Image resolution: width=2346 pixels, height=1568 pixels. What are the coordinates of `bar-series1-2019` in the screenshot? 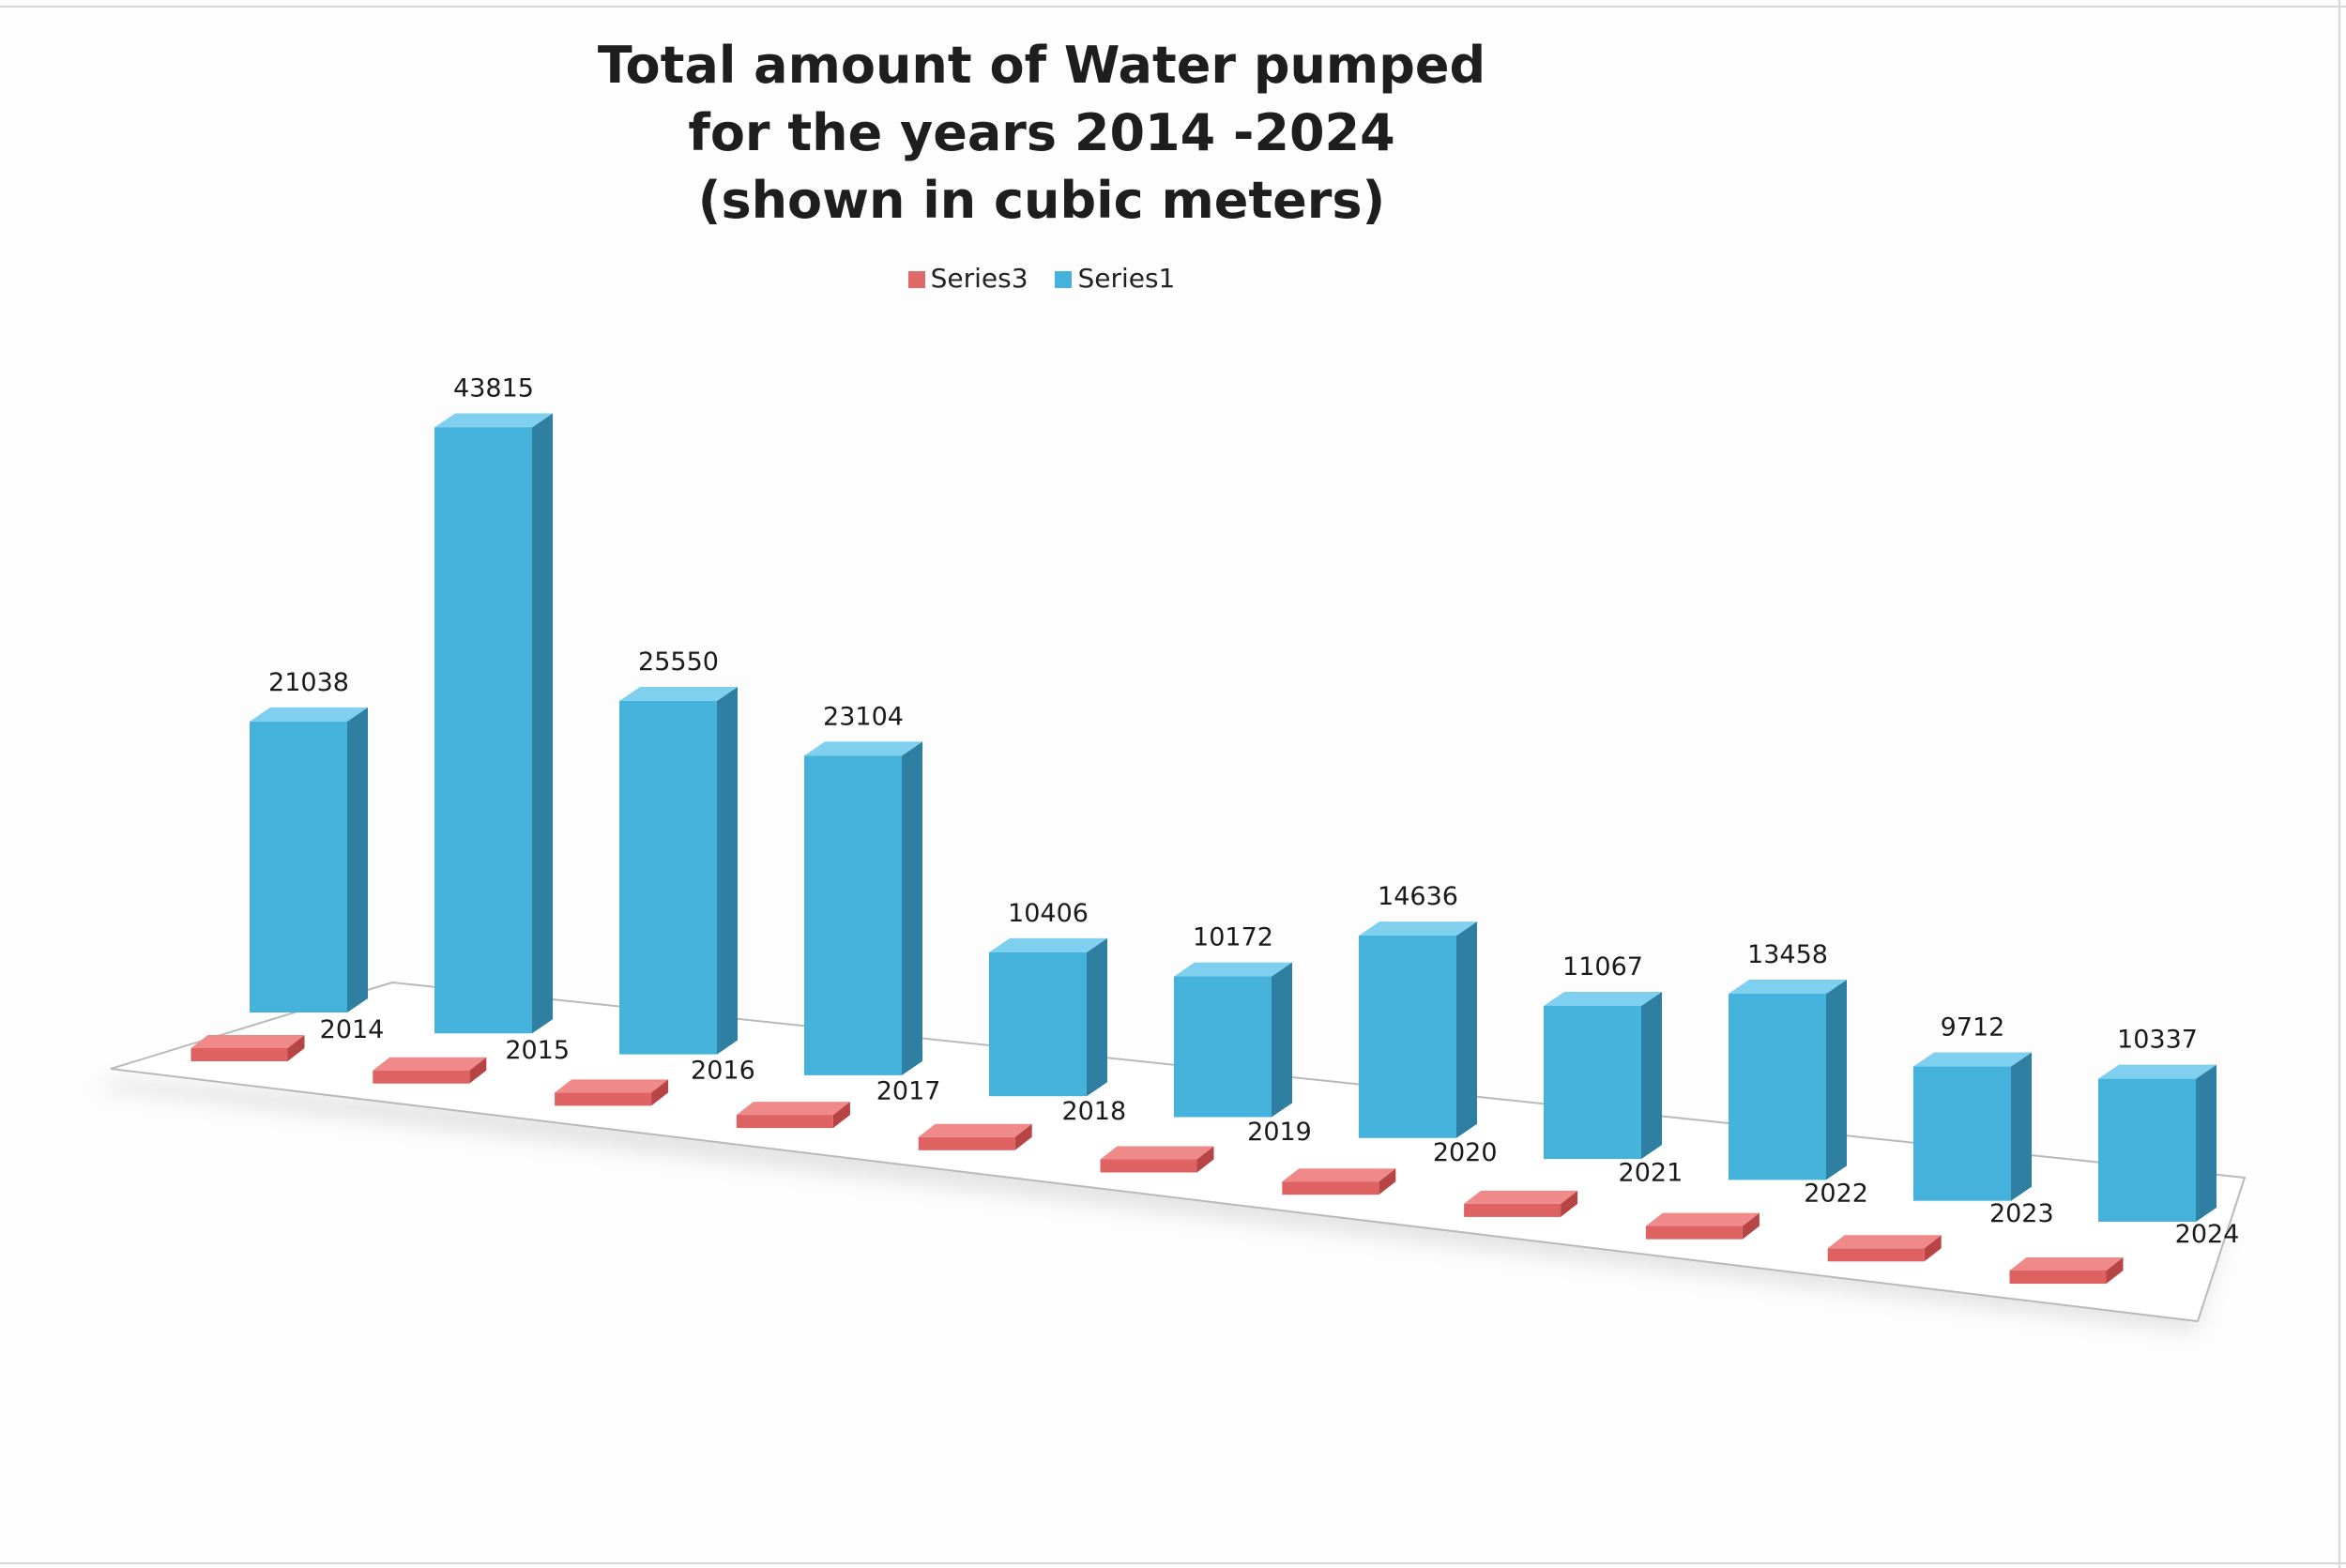 It's located at (1233, 1040).